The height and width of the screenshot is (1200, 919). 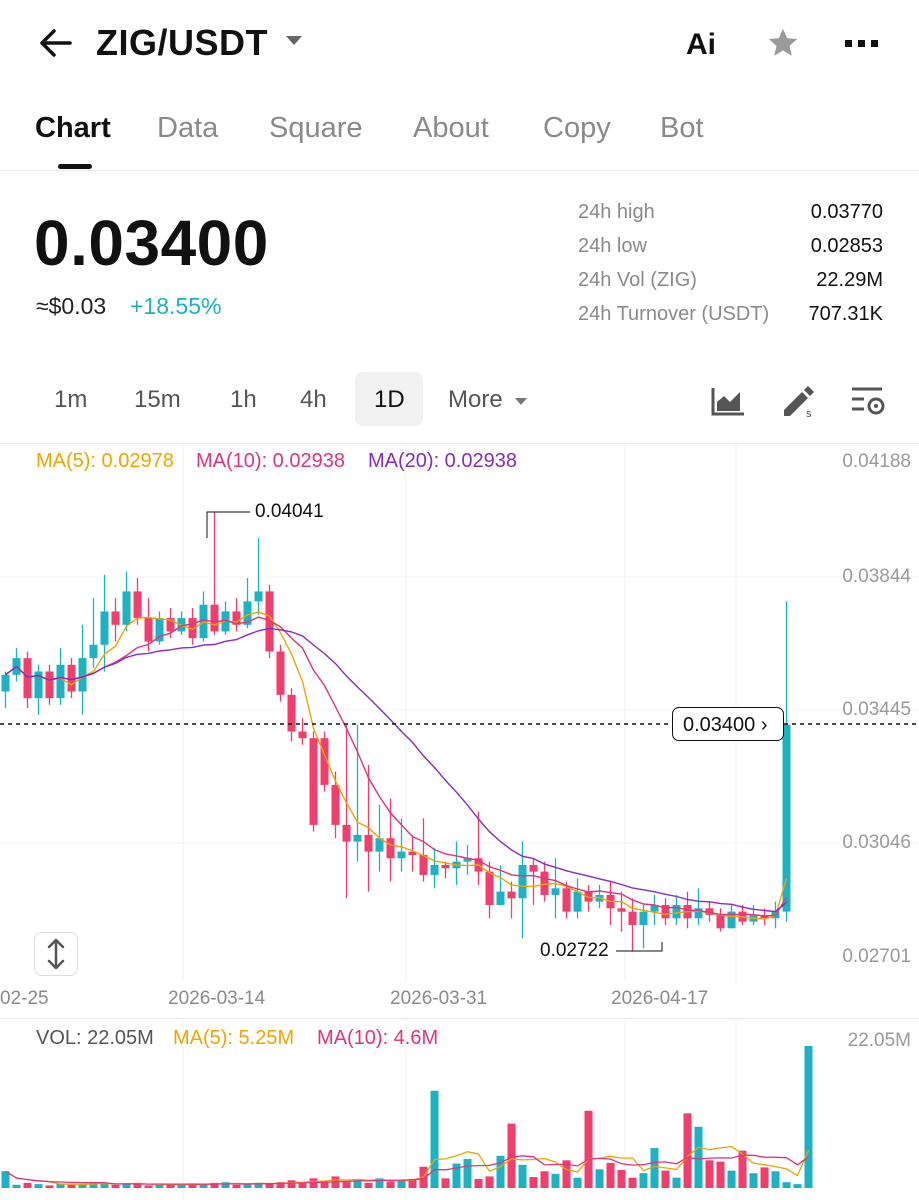 I want to click on interval-1m: 1m, so click(x=71, y=399).